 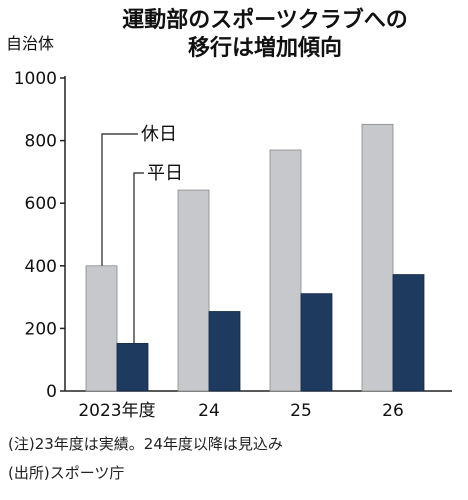 What do you see at coordinates (116, 411) in the screenshot?
I see `x-tick-label: 2023年度` at bounding box center [116, 411].